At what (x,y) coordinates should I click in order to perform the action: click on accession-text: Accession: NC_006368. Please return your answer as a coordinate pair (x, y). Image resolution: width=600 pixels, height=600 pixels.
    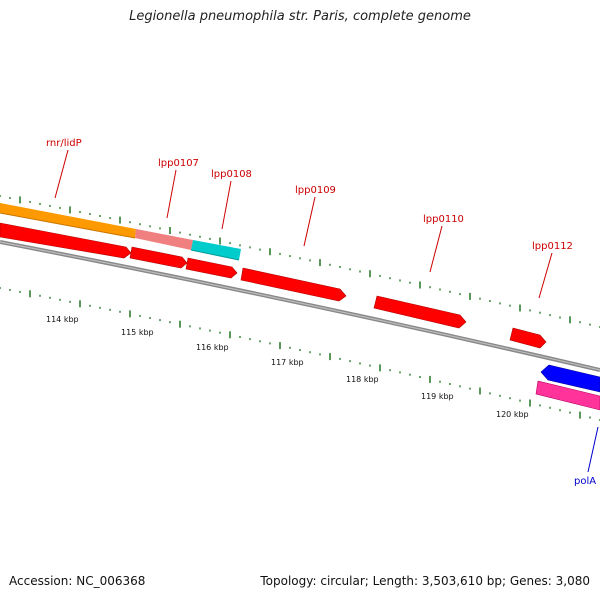
    Looking at the image, I should click on (77, 581).